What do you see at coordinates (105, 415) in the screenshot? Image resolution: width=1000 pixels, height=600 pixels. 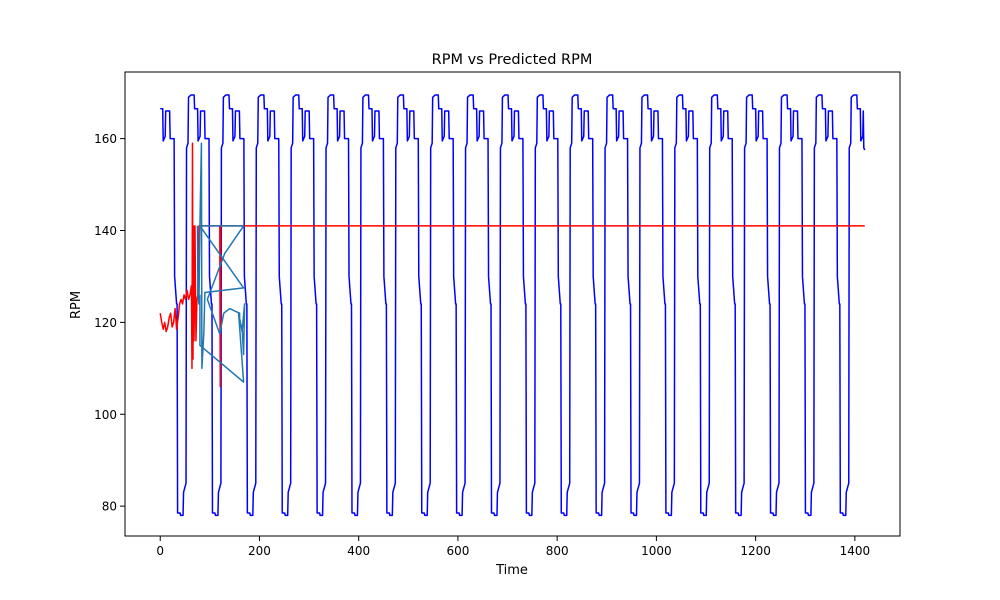 I see `y-tick-label: 100` at bounding box center [105, 415].